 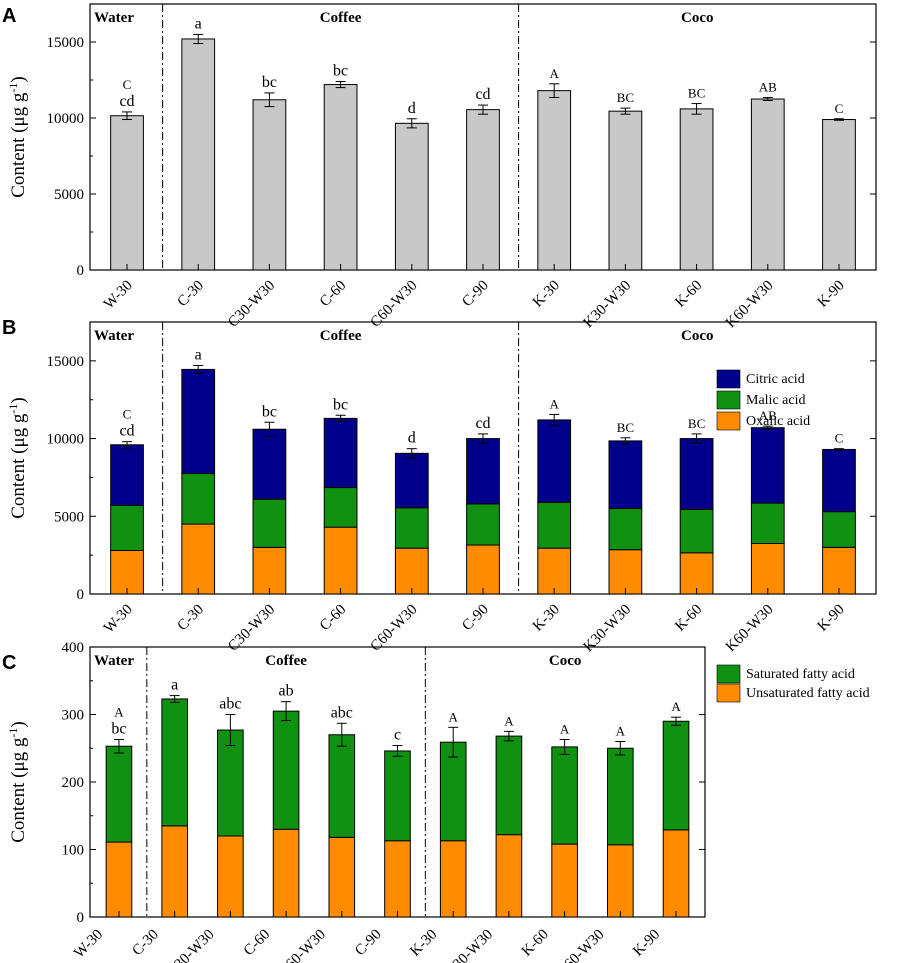 What do you see at coordinates (775, 379) in the screenshot?
I see `legend-label: Citric acid` at bounding box center [775, 379].